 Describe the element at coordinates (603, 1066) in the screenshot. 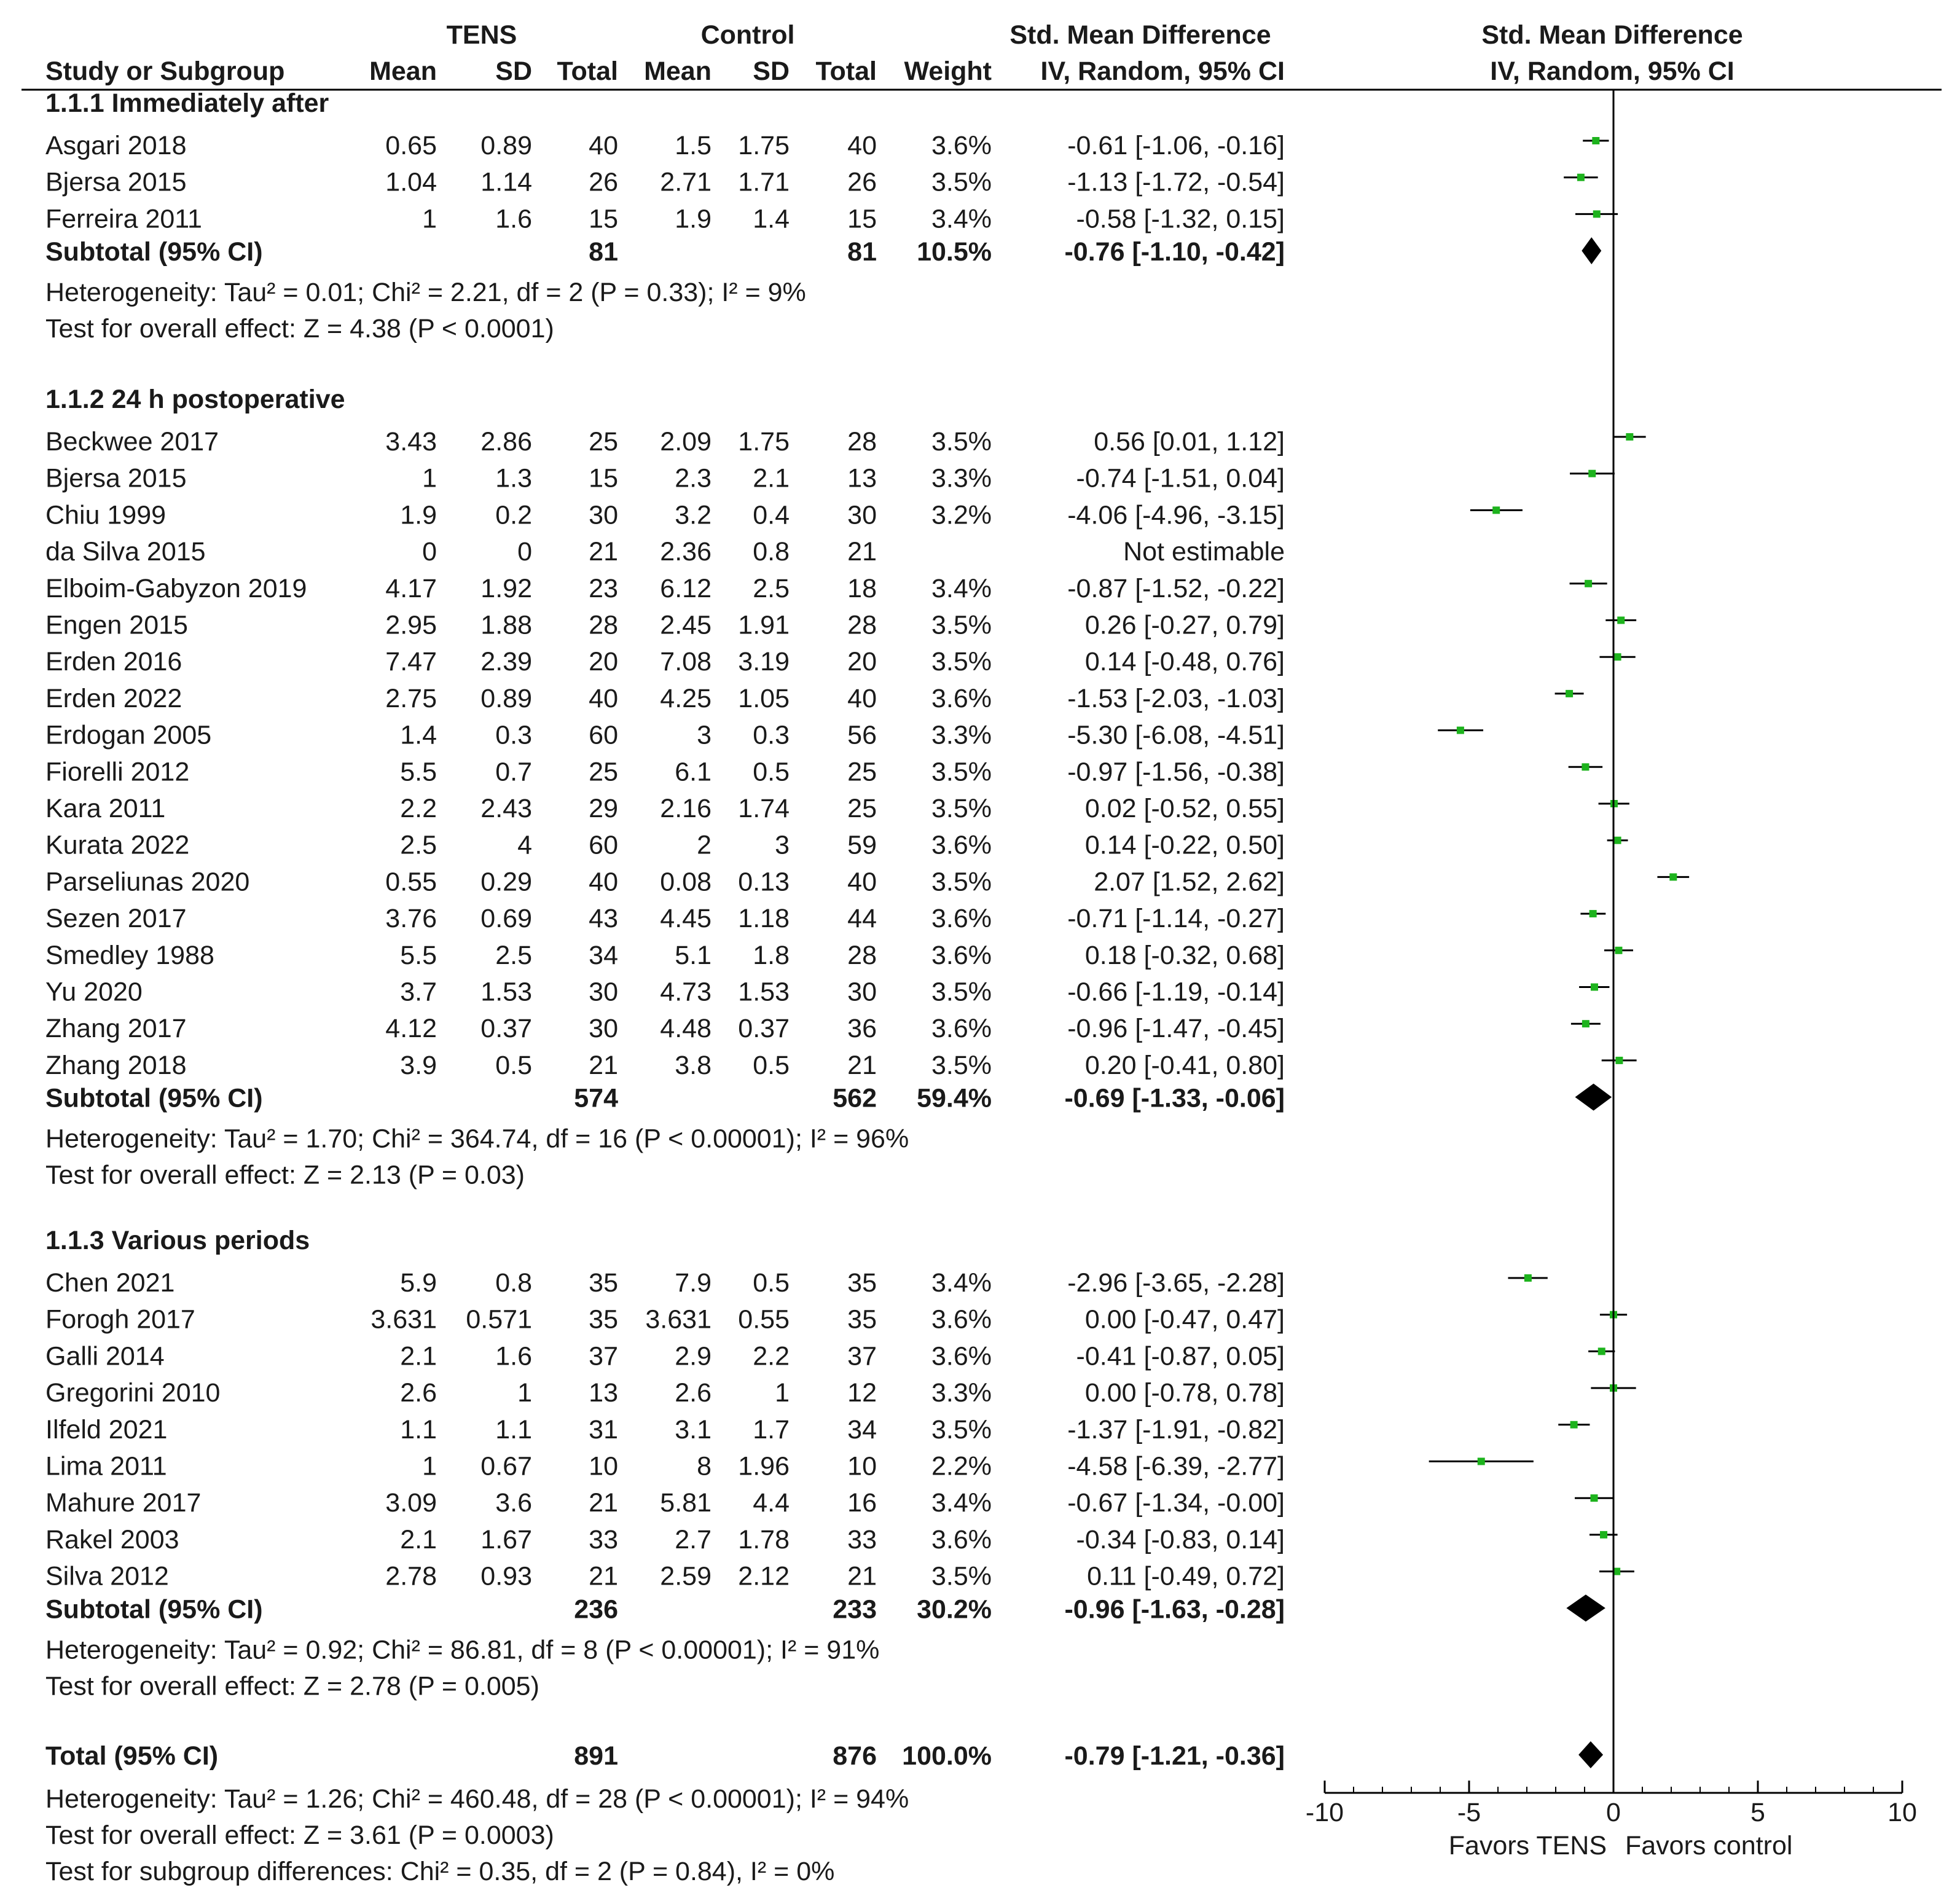

I see `tens-total: 21` at that location.